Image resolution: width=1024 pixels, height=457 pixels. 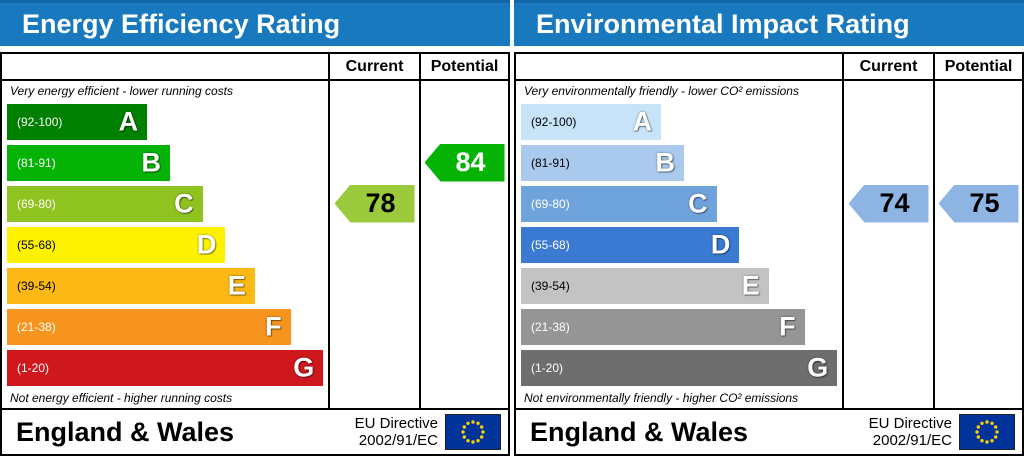 What do you see at coordinates (105, 203) in the screenshot?
I see `energy-band-c: (69-80) C` at bounding box center [105, 203].